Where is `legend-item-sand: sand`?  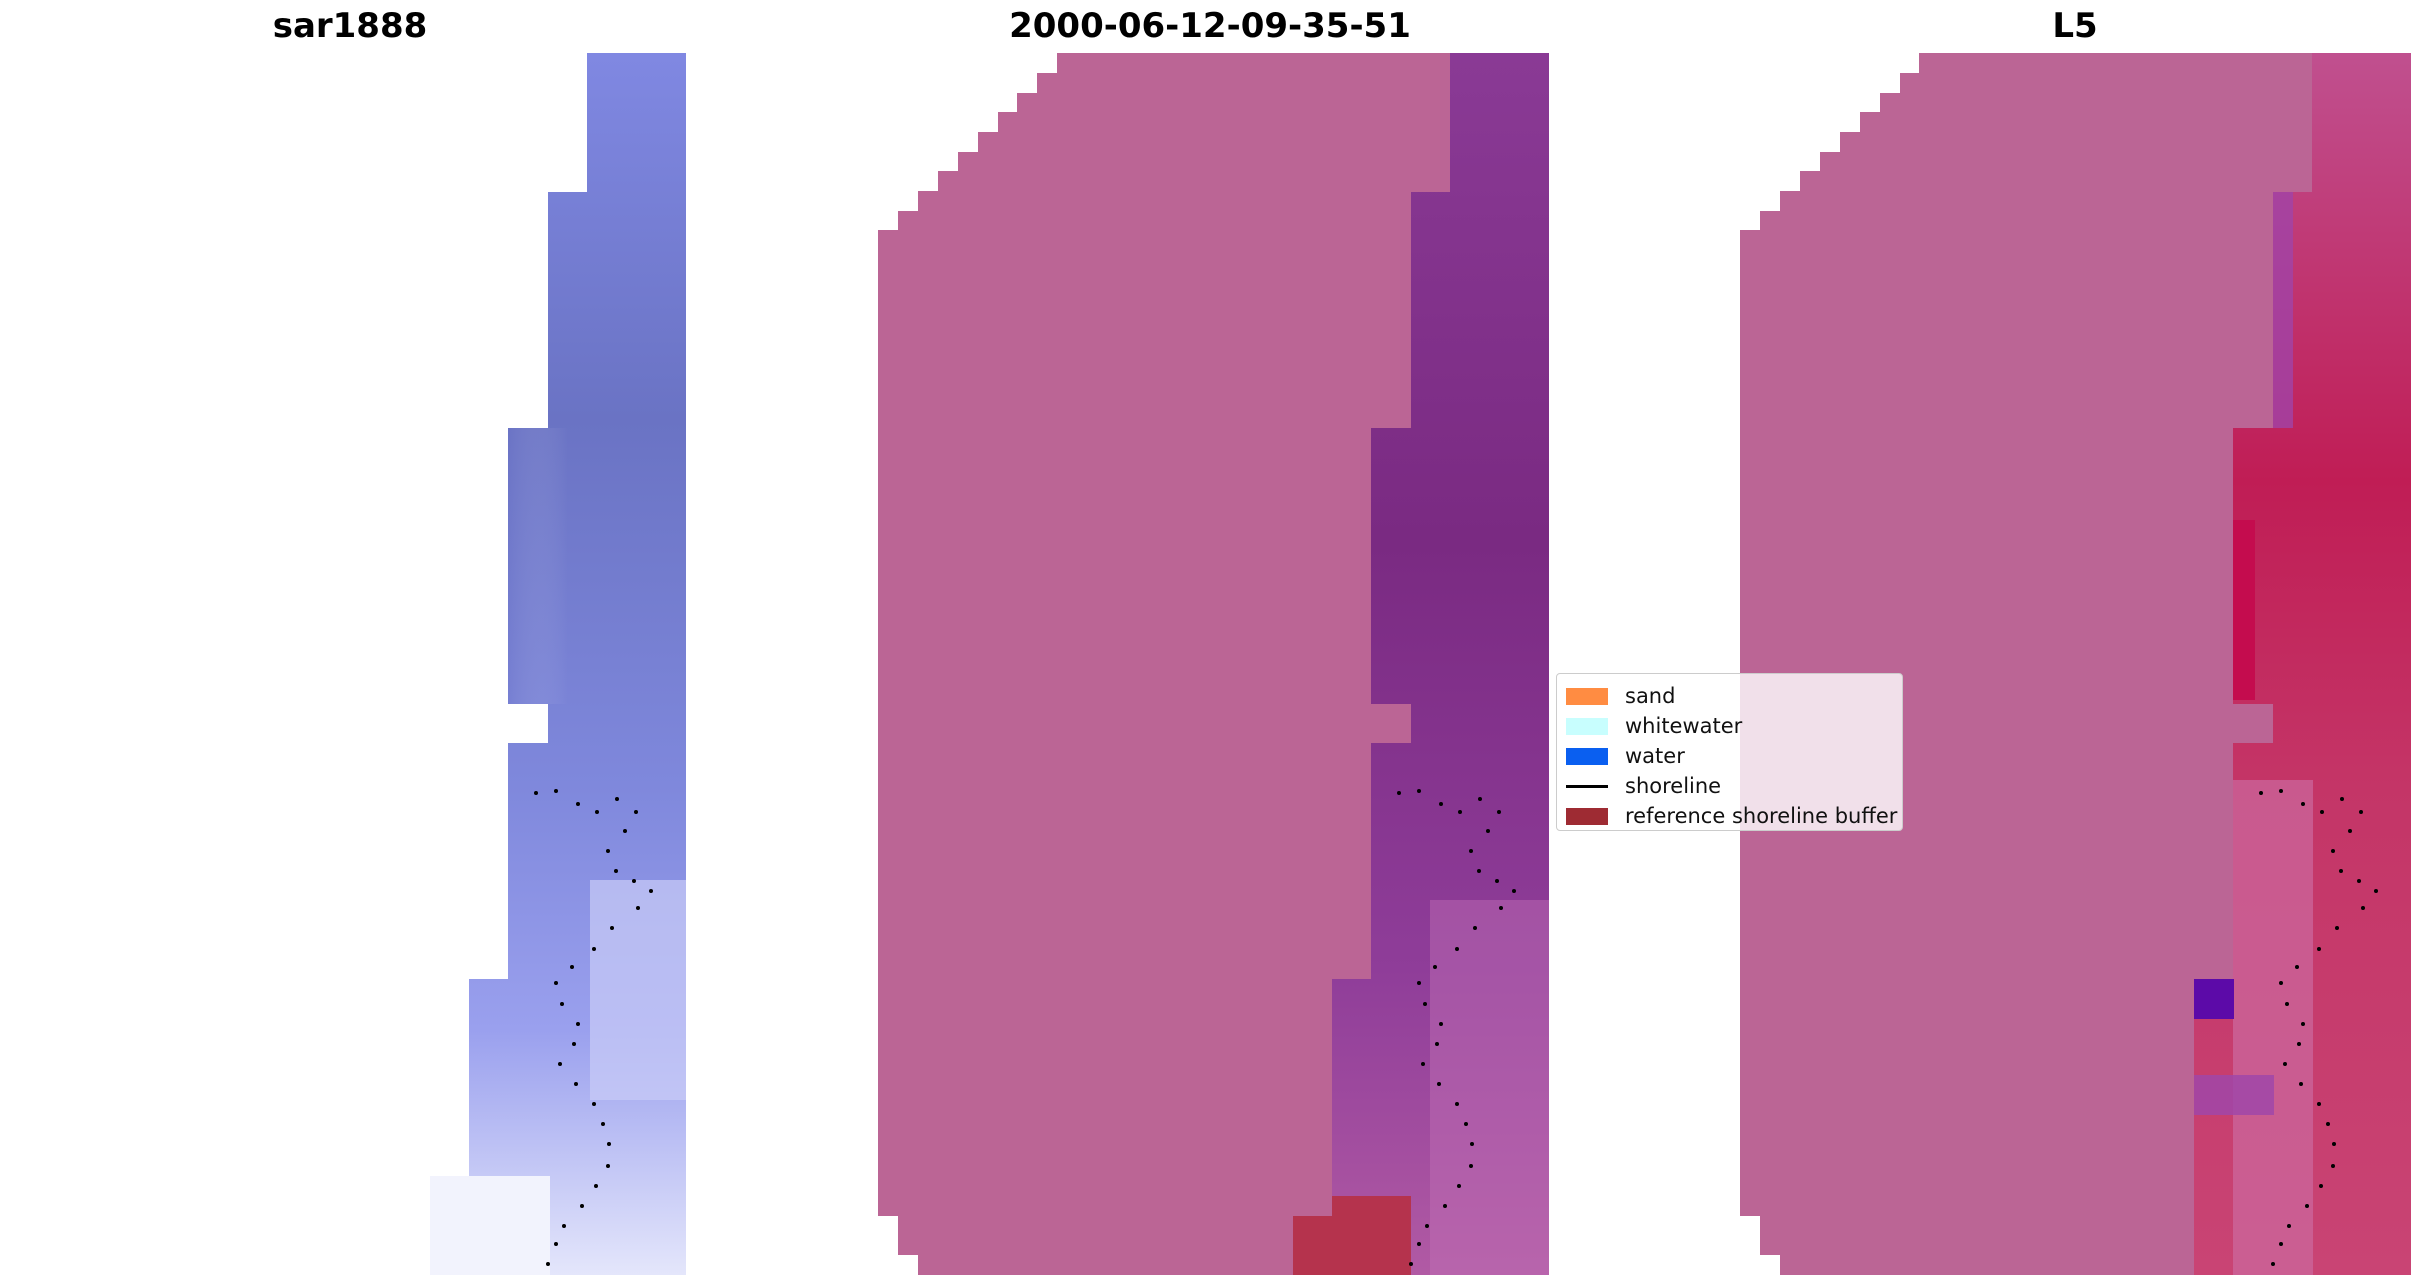 legend-item-sand: sand is located at coordinates (1620, 696).